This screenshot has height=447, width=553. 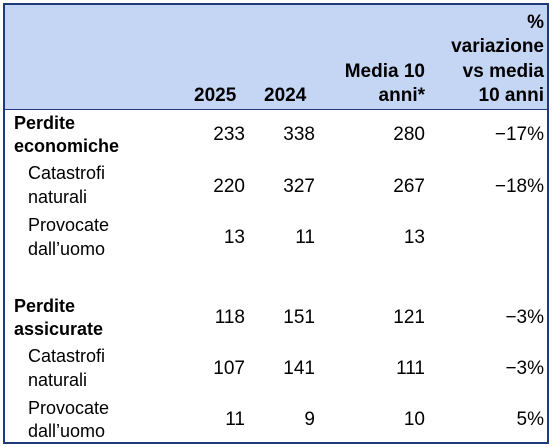 What do you see at coordinates (229, 368) in the screenshot?
I see `cell-2025: 107` at bounding box center [229, 368].